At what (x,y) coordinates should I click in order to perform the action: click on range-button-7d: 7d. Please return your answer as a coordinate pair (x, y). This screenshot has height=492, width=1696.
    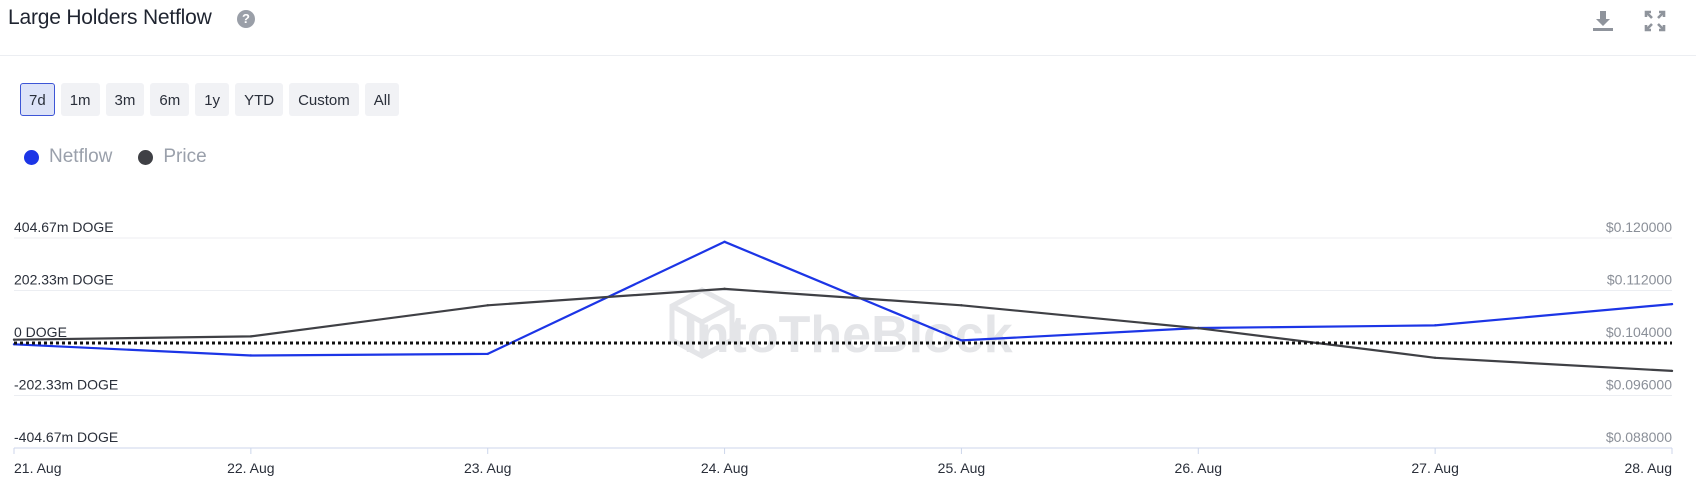
    Looking at the image, I should click on (37, 99).